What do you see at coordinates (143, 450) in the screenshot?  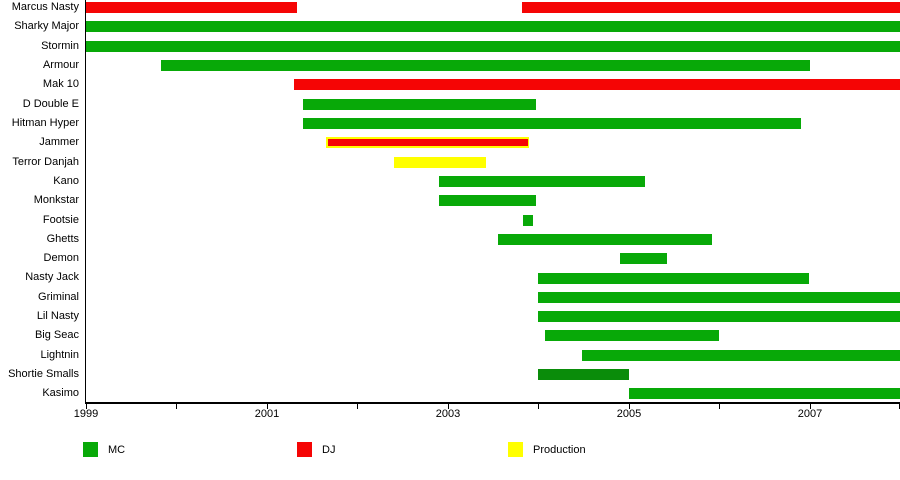 I see `legend-item: MC` at bounding box center [143, 450].